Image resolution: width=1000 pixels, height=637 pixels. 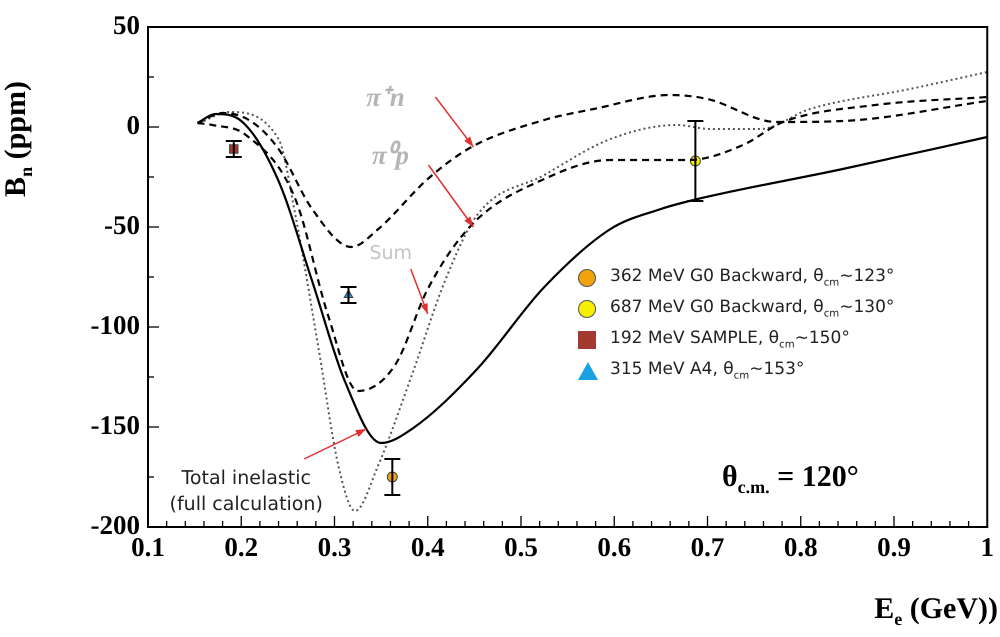 What do you see at coordinates (241, 547) in the screenshot?
I see `x-tick-label: 0.2` at bounding box center [241, 547].